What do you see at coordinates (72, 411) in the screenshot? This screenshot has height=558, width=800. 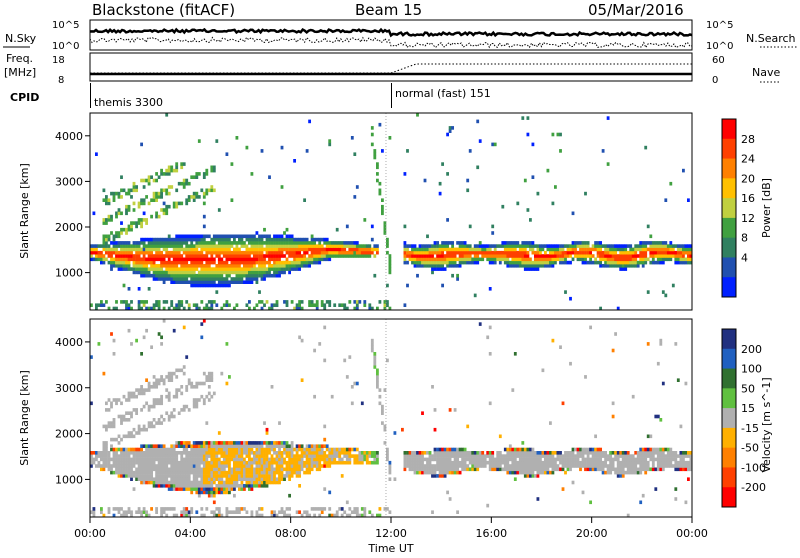 I see `velocity-y-ticks: 4000 3000 2000 1000` at bounding box center [72, 411].